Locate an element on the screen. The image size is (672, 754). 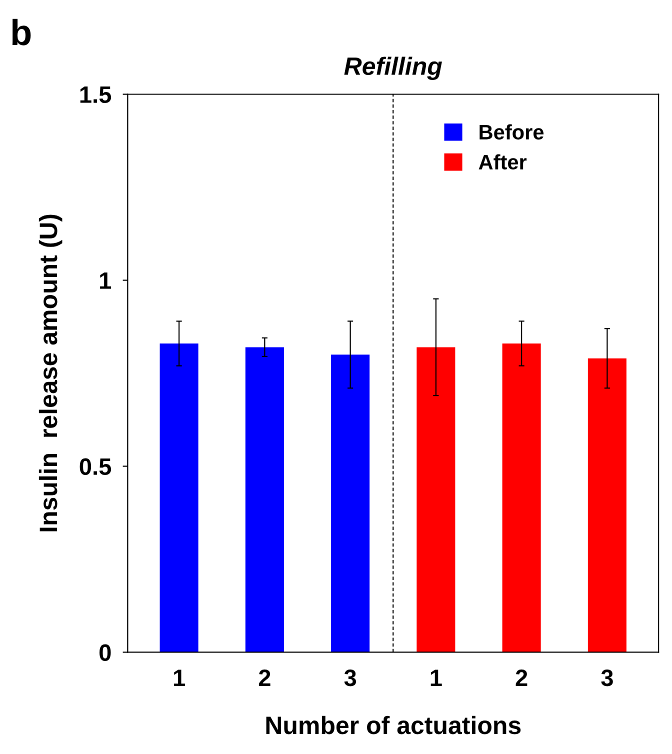
text: b is located at coordinates (21, 32).